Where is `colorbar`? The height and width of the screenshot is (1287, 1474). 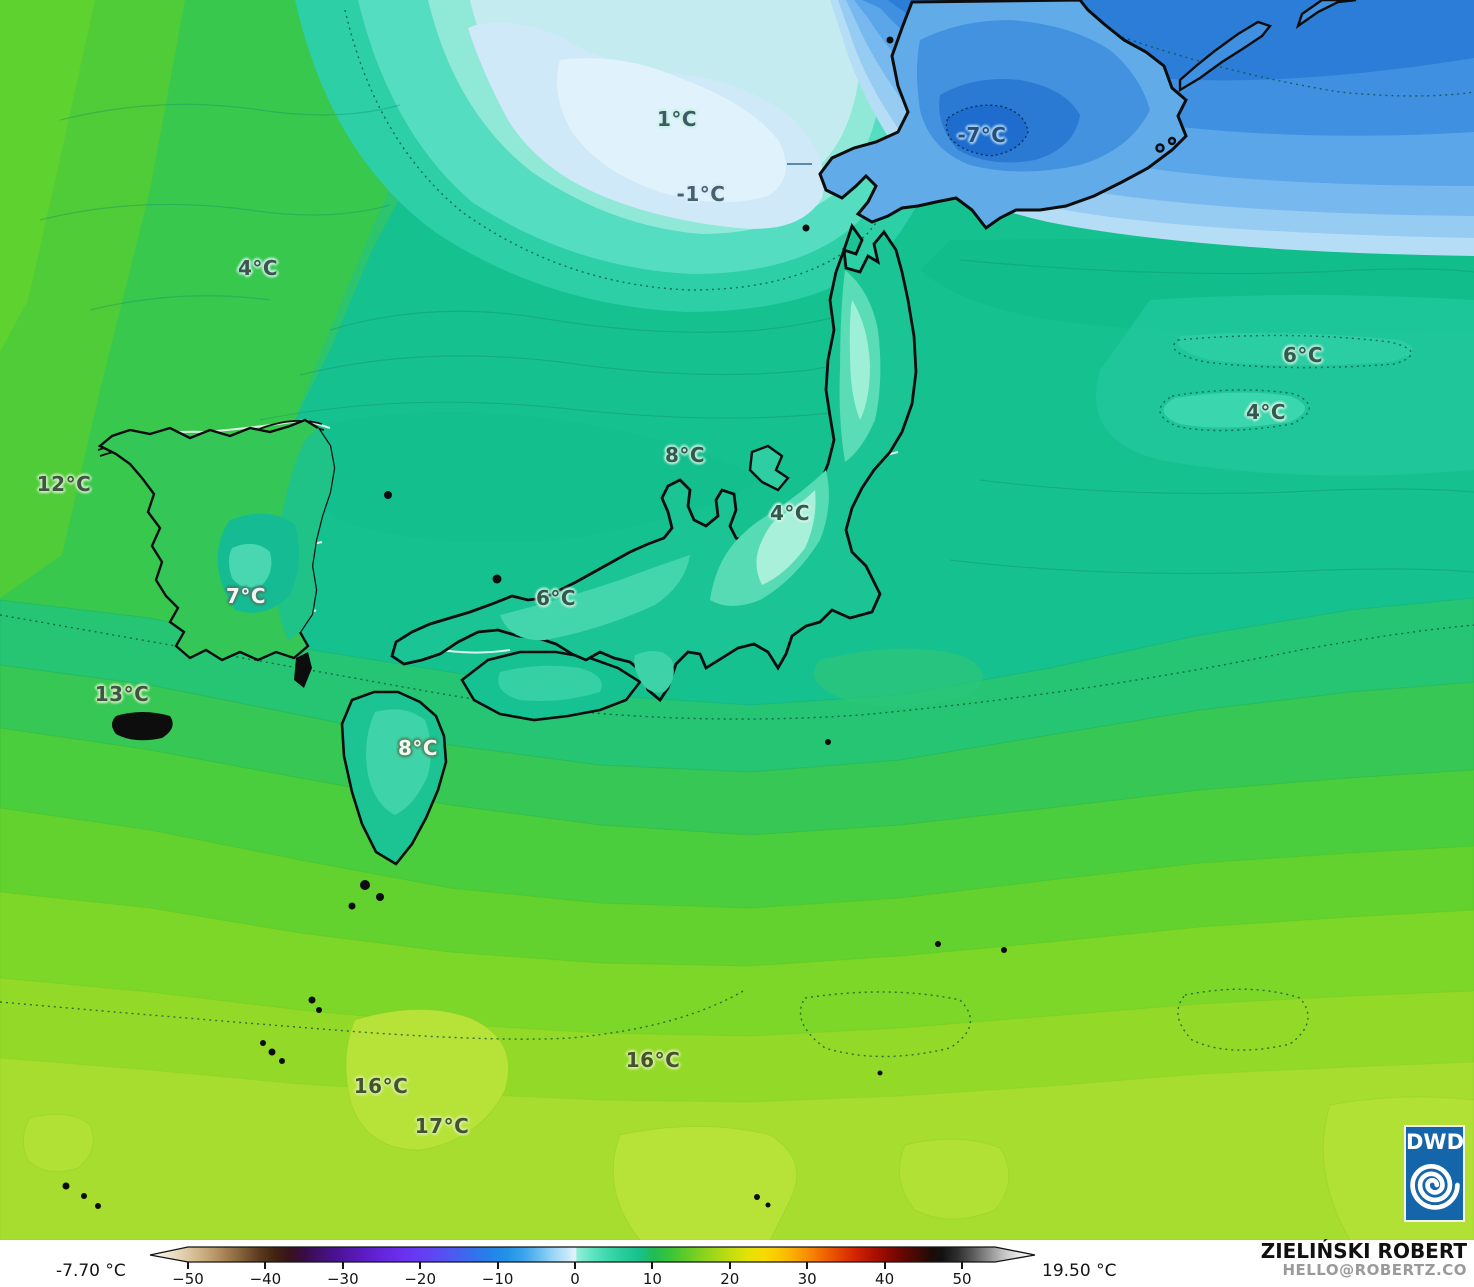
colorbar is located at coordinates (592, 1254).